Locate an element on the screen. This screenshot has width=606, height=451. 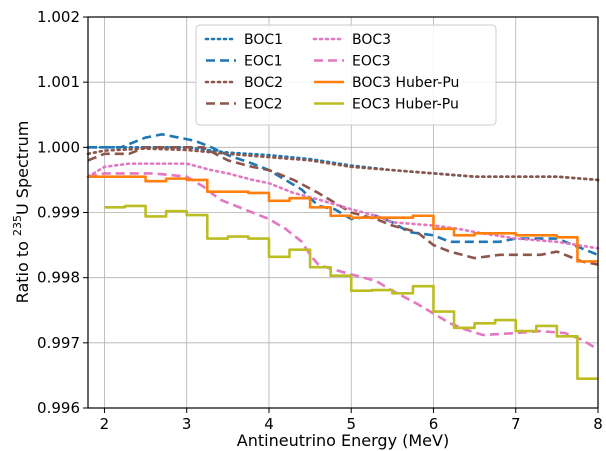
x-tick-label: 6 is located at coordinates (434, 424).